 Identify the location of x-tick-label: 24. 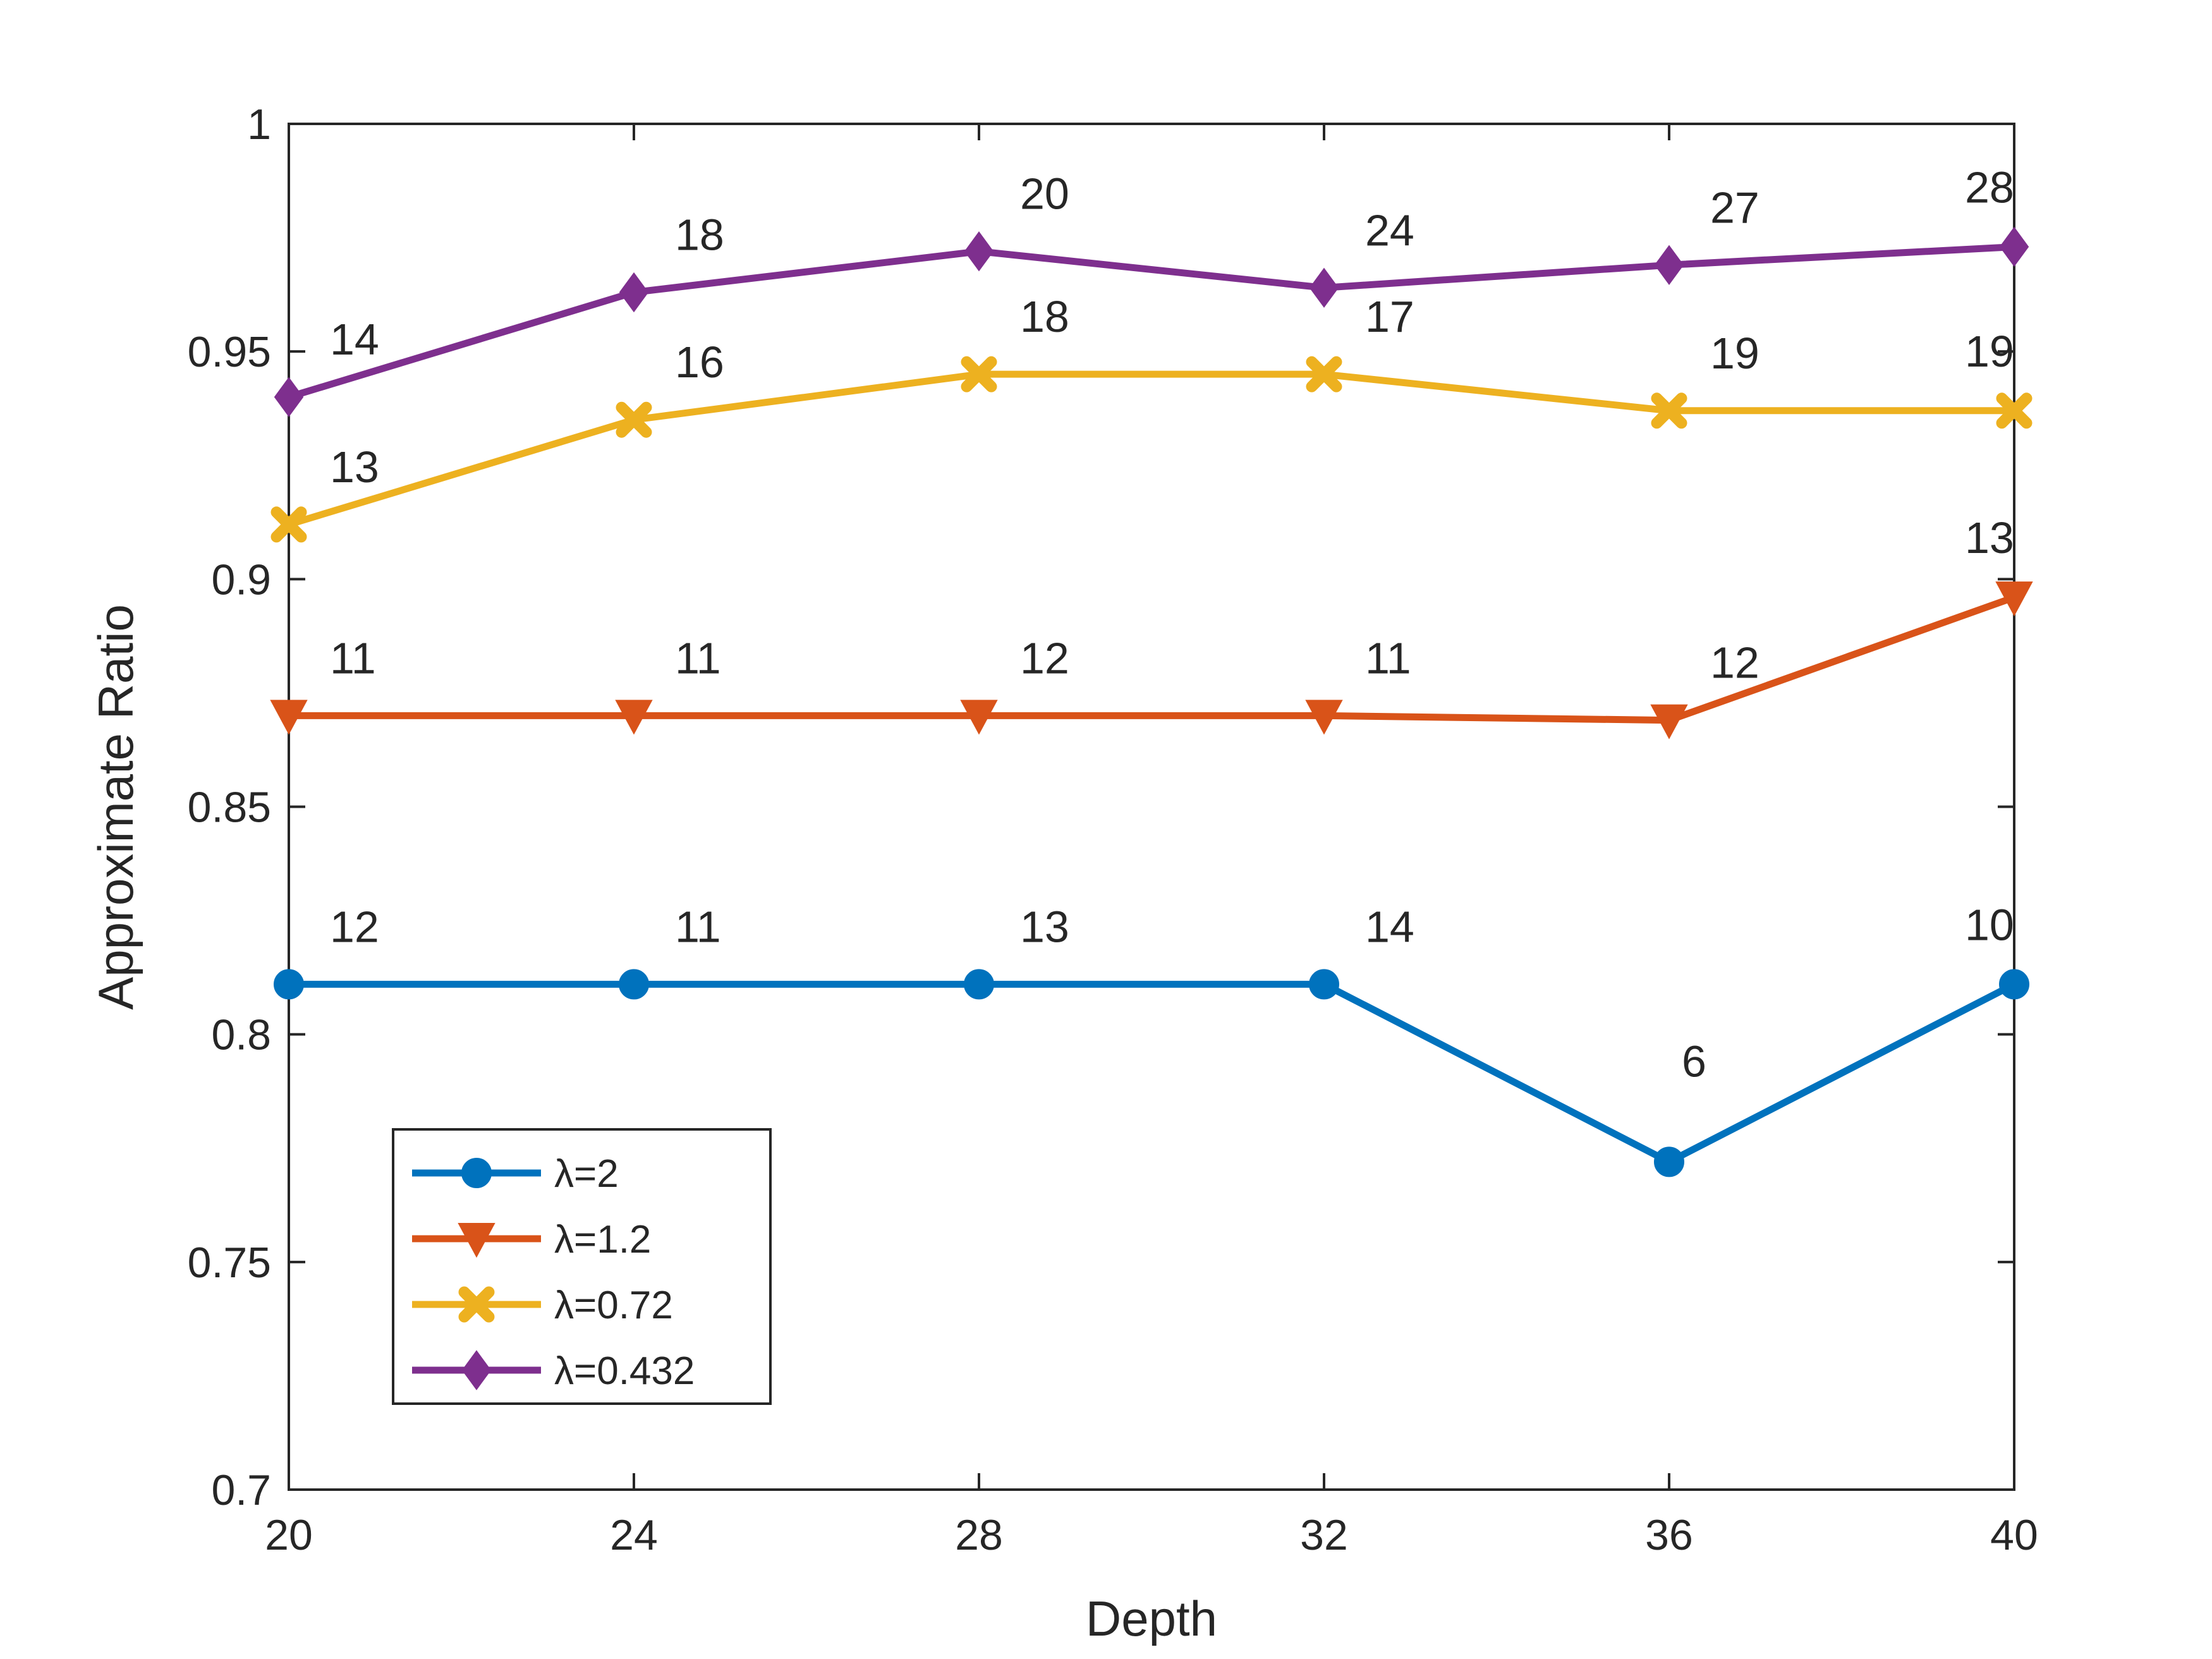
(634, 1535).